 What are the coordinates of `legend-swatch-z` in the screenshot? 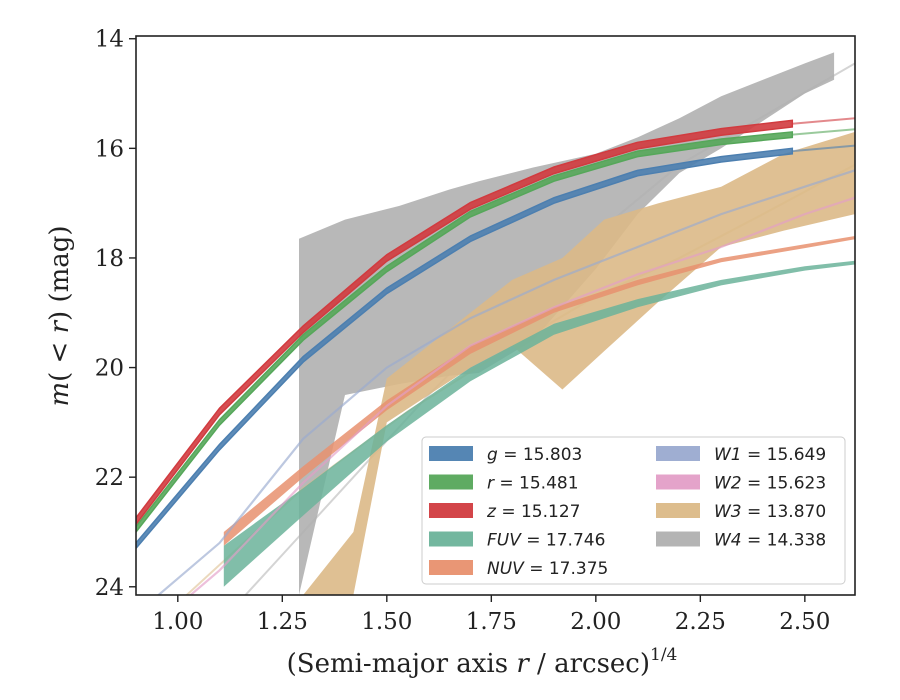 It's located at (451, 510).